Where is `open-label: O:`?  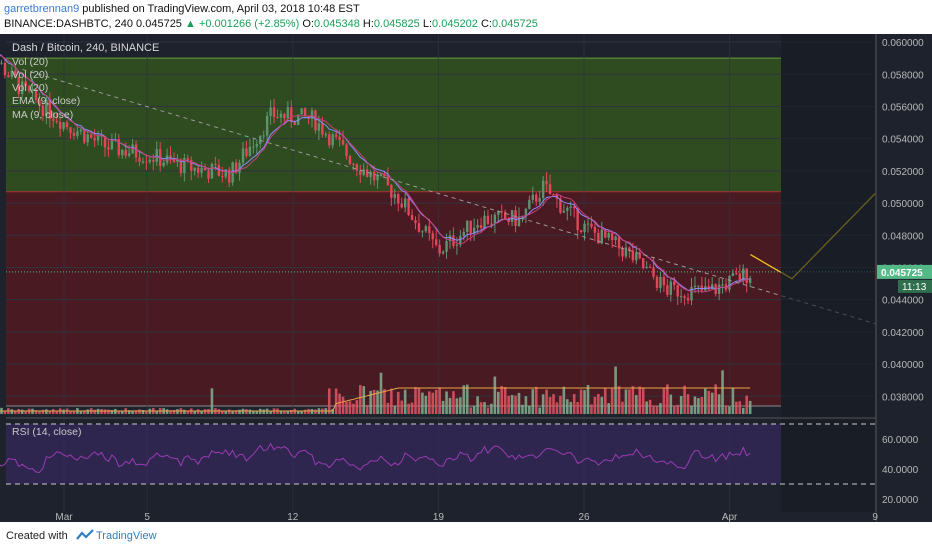 open-label: O: is located at coordinates (308, 24).